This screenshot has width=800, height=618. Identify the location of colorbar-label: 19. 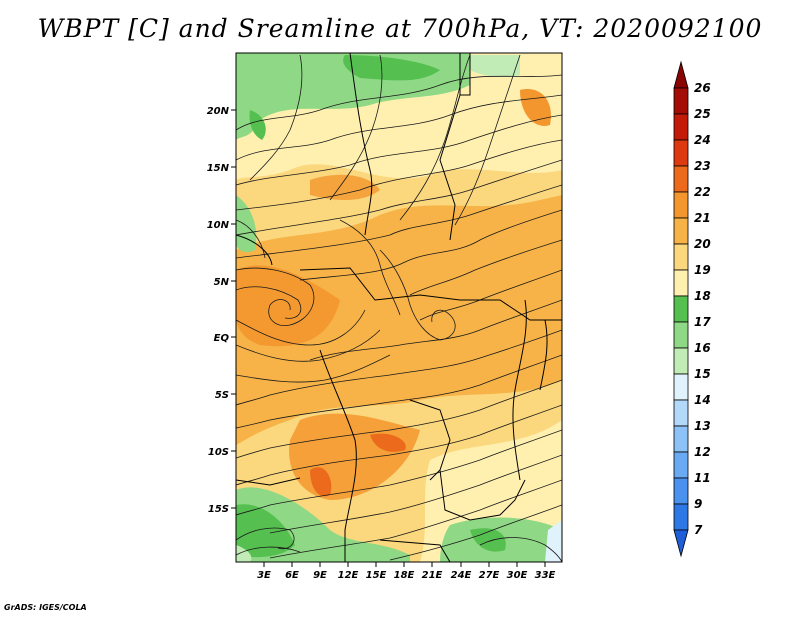
(702, 270).